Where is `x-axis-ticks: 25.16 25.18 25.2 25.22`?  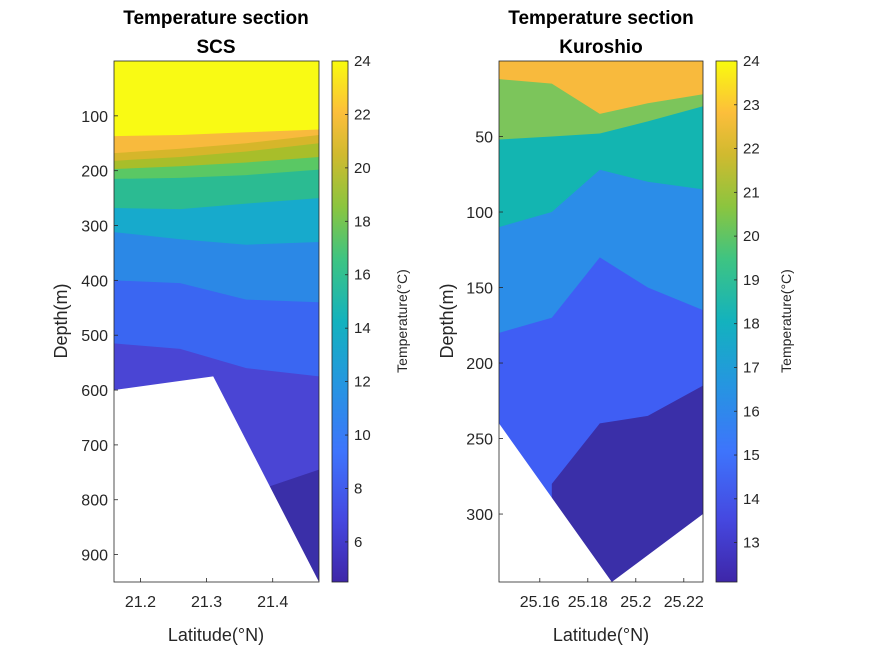 x-axis-ticks: 25.16 25.18 25.2 25.22 is located at coordinates (612, 594).